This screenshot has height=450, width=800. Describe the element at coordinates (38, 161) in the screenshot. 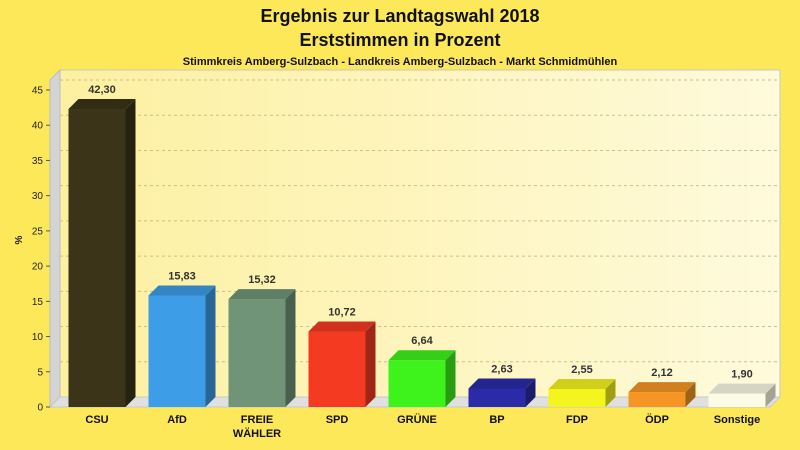

I see `y-tick-label: 35` at that location.